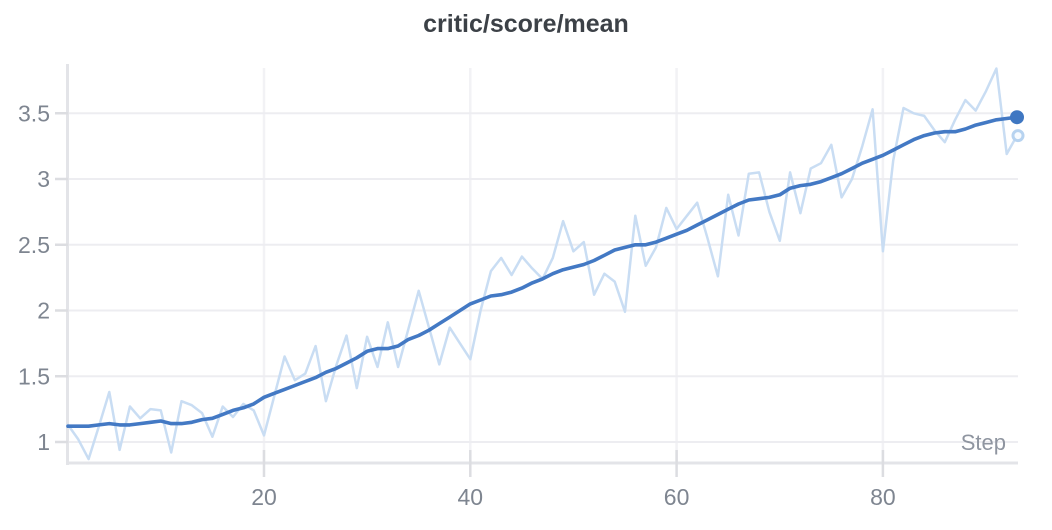 Image resolution: width=1052 pixels, height=530 pixels. What do you see at coordinates (983, 442) in the screenshot?
I see `x-axis-title: Step` at bounding box center [983, 442].